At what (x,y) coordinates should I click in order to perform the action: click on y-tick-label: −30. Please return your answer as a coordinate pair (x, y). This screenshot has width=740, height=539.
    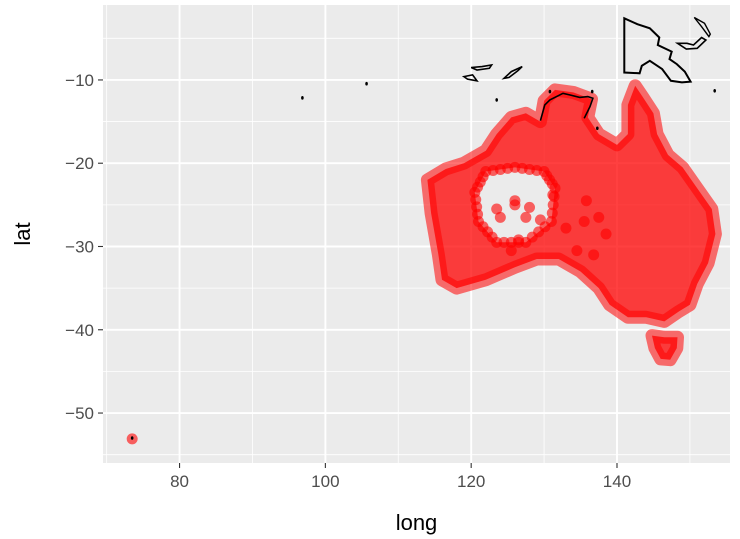
    Looking at the image, I should click on (79, 246).